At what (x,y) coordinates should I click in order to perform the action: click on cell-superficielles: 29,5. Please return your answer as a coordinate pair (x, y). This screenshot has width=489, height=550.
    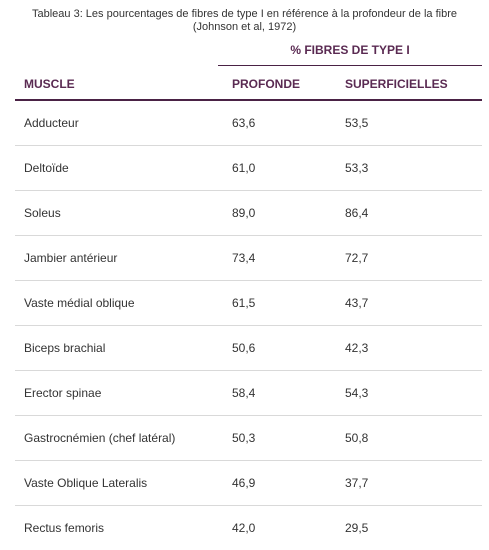
    Looking at the image, I should click on (357, 528).